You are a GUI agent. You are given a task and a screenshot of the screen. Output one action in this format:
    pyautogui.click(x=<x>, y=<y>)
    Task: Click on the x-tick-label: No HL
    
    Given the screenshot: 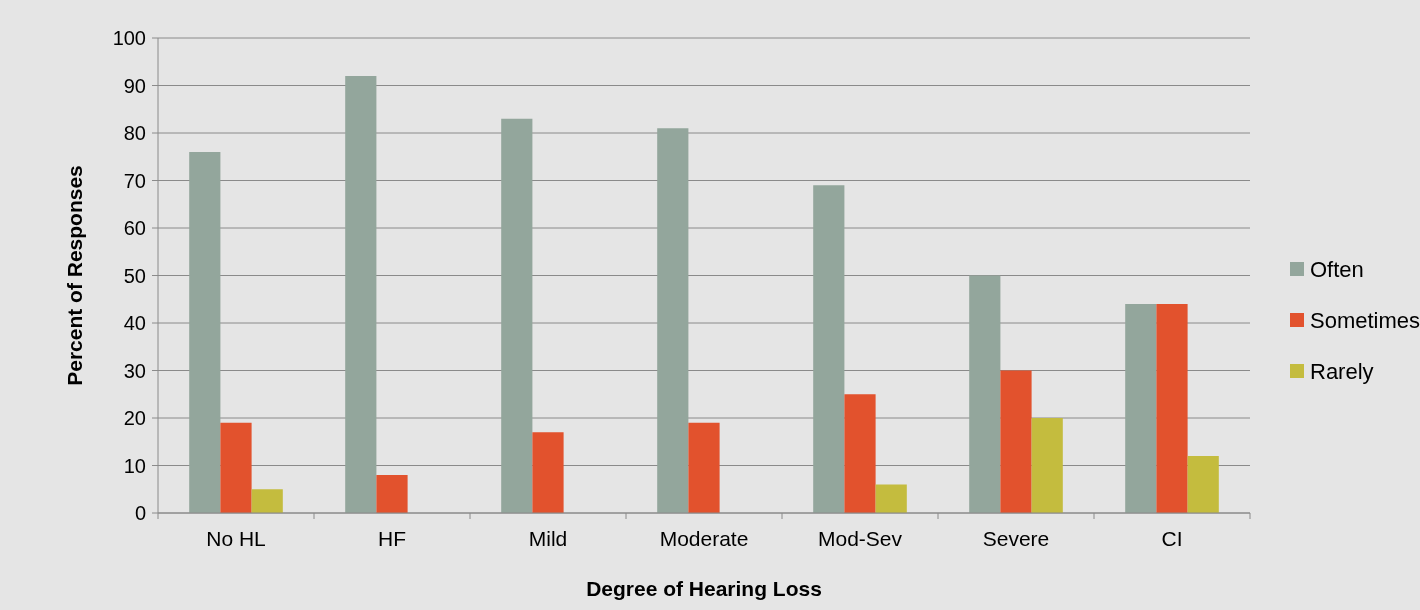 What is the action you would take?
    pyautogui.click(x=236, y=538)
    